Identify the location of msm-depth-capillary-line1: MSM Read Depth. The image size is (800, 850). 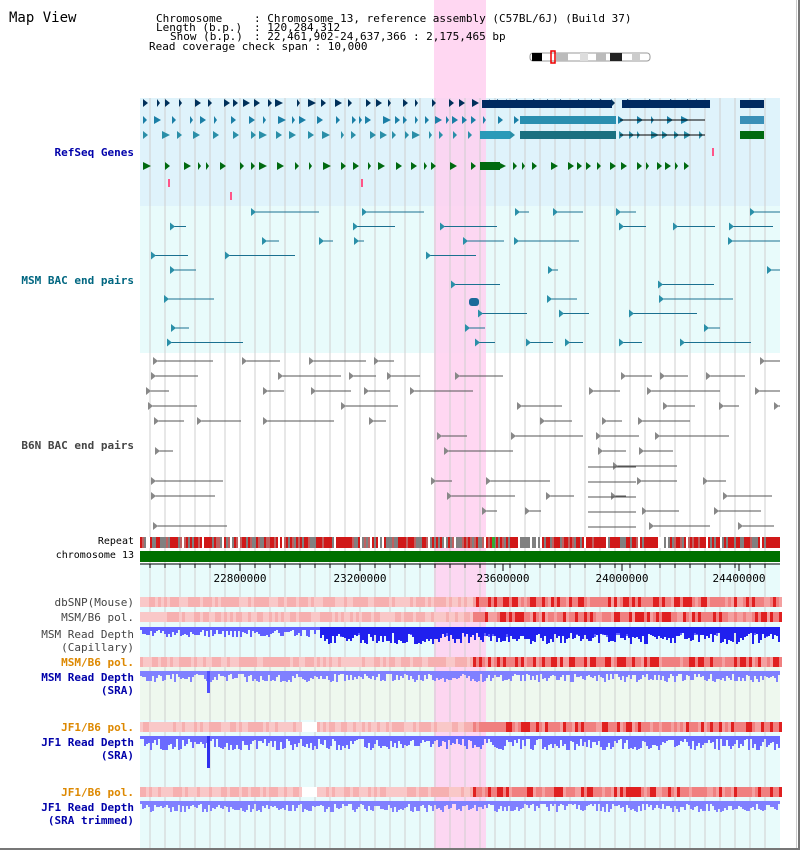
(87, 634).